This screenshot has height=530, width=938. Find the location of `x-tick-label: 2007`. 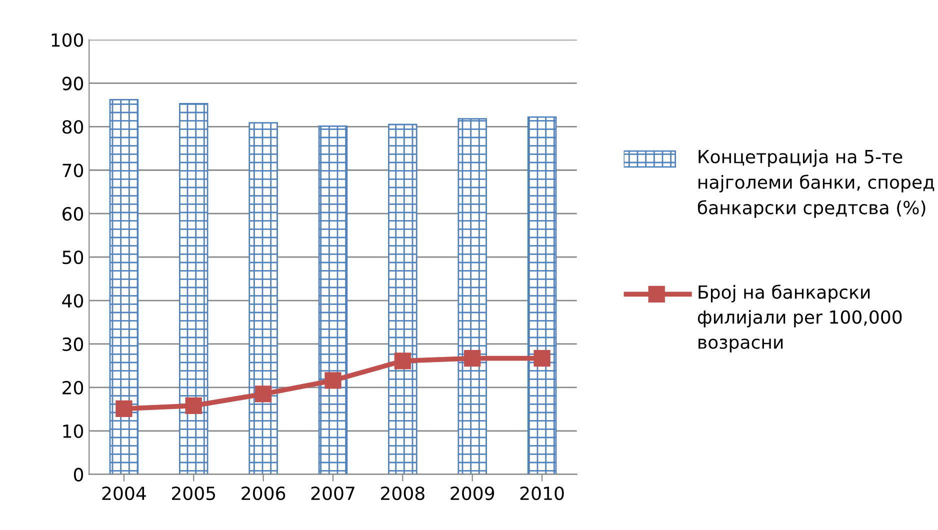

x-tick-label: 2007 is located at coordinates (332, 493).